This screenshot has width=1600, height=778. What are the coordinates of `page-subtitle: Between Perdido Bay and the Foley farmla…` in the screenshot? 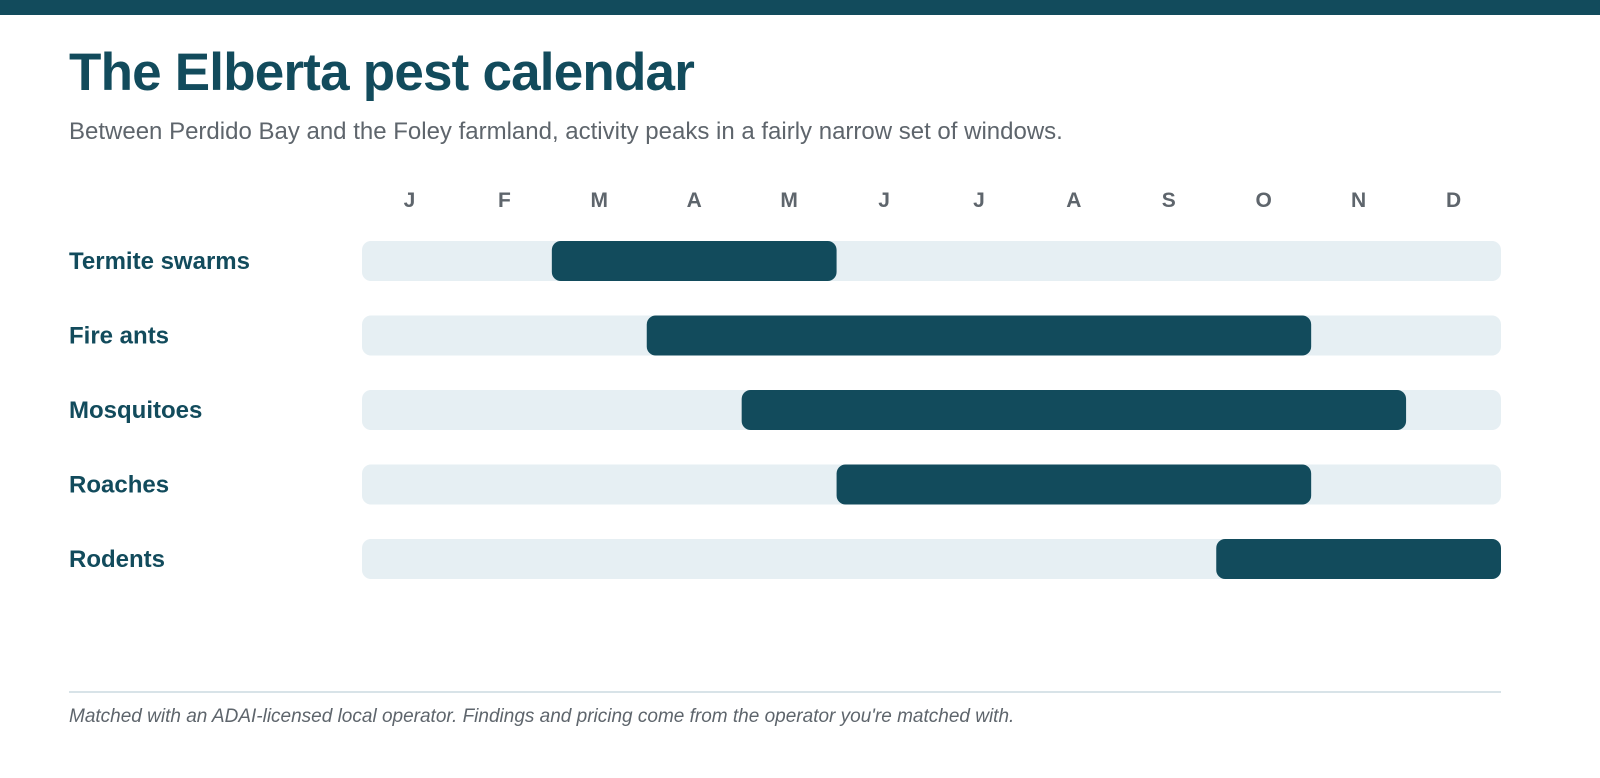 It's located at (566, 131).